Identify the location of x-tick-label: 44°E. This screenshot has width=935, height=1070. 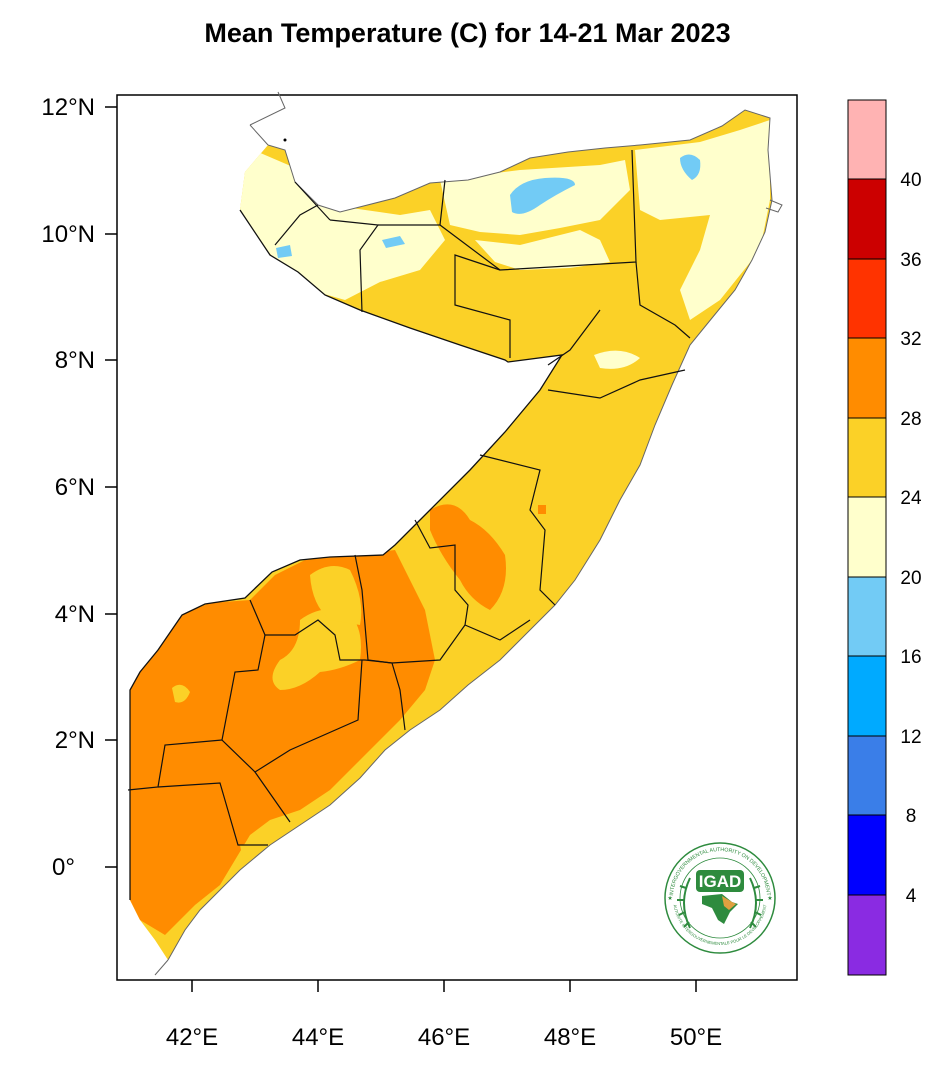
(318, 1037).